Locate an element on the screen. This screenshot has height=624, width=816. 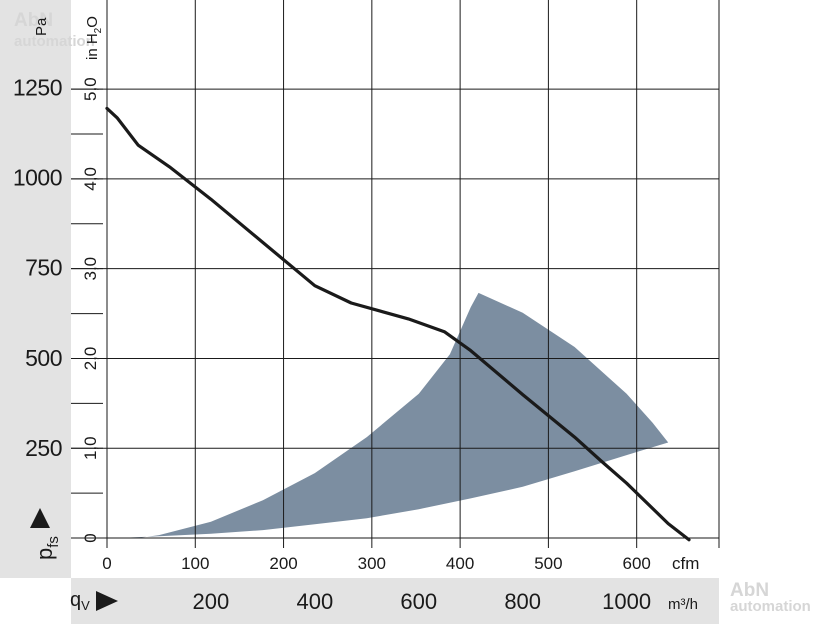
watermark-top-line1: AbN is located at coordinates (33, 20).